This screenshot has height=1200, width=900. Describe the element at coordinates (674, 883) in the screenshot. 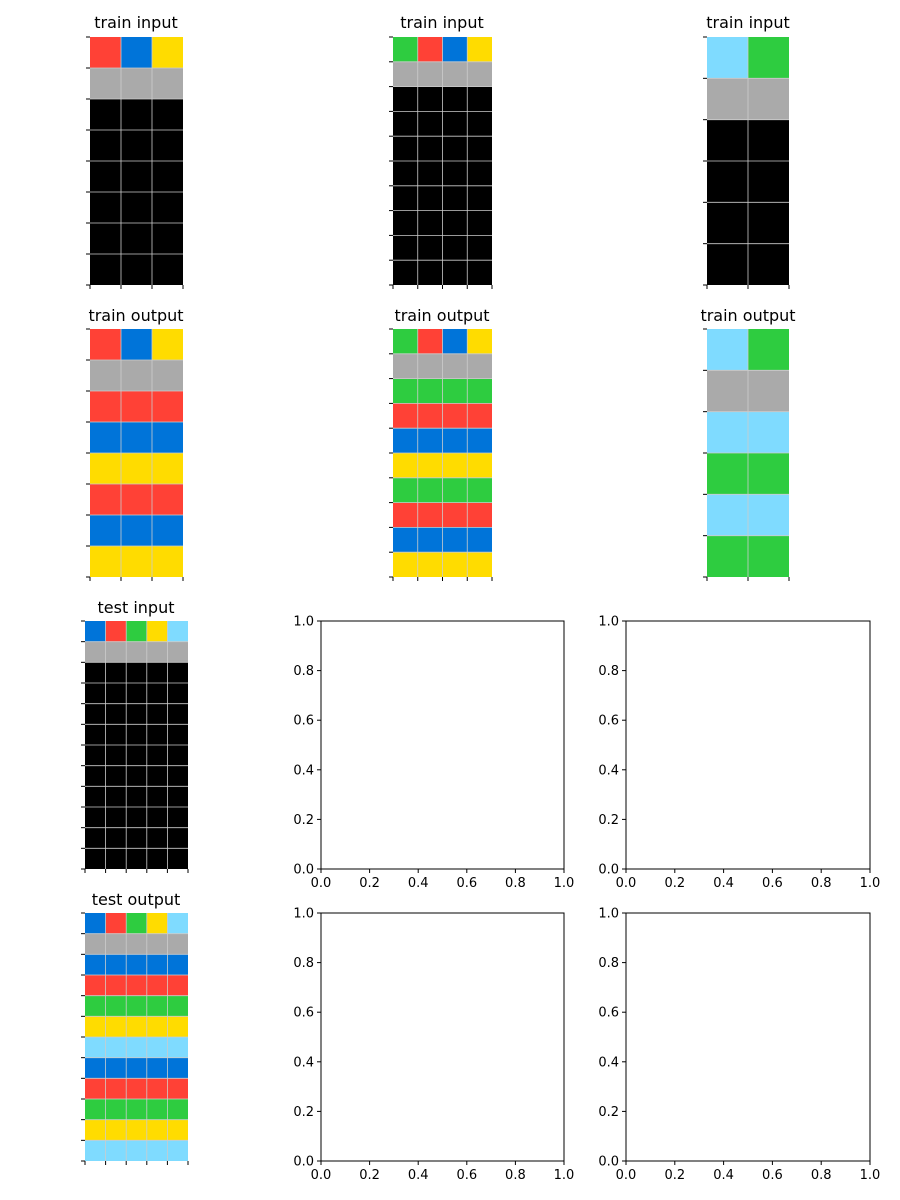

I see `x-tick-label: 0.2` at that location.